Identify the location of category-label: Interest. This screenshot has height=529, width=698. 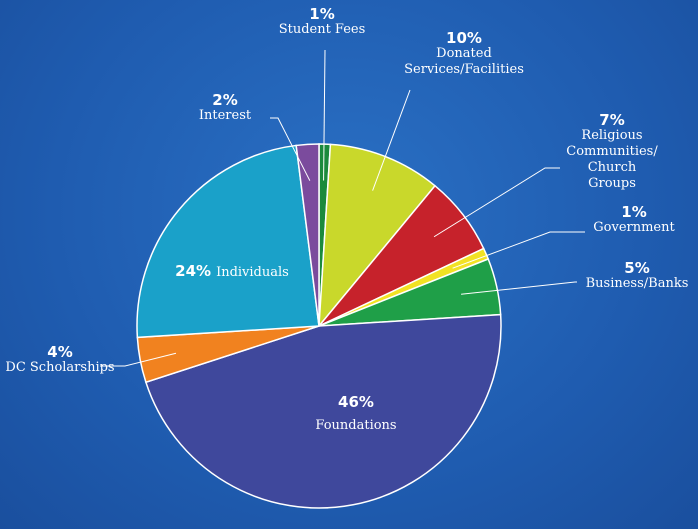
(225, 115).